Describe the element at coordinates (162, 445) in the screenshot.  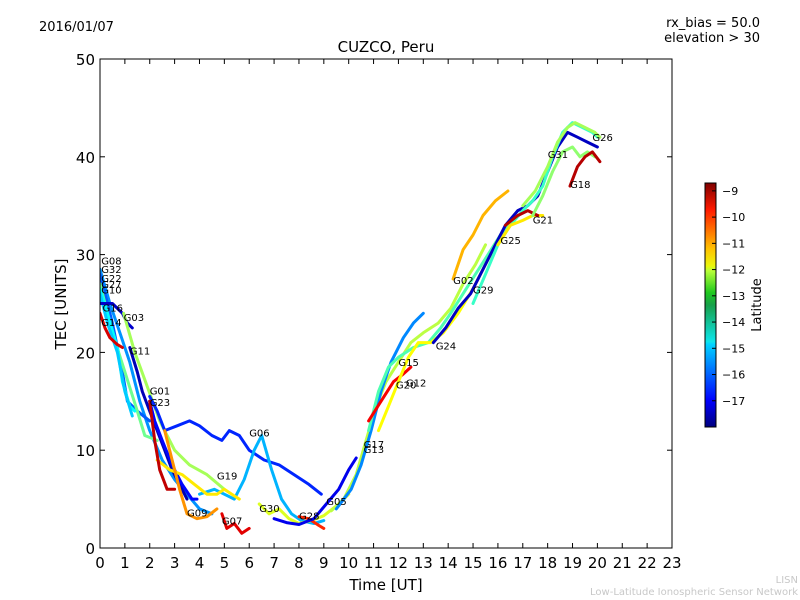
I see `series-line-G07` at that location.